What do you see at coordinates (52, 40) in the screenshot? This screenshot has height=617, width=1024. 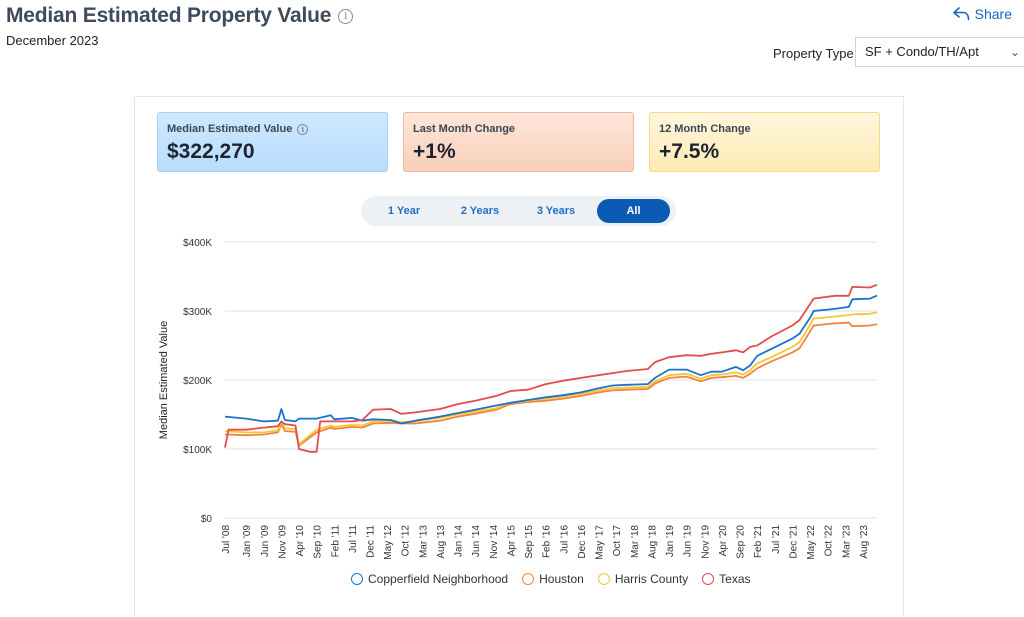 I see `page-subtitle: December 2023` at bounding box center [52, 40].